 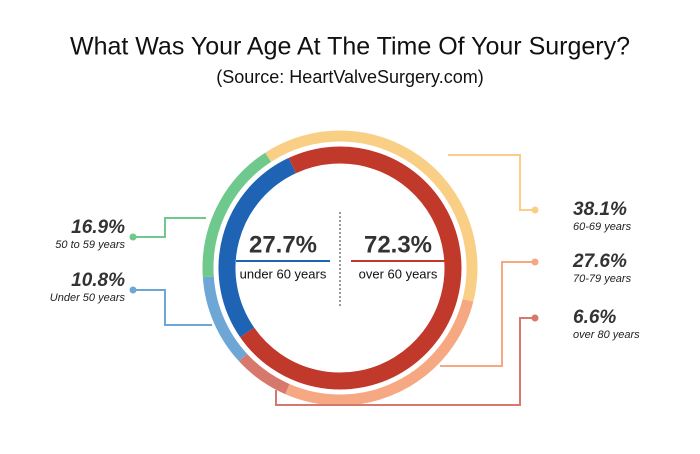 I want to click on center-category-label: under 60 years, so click(x=283, y=273).